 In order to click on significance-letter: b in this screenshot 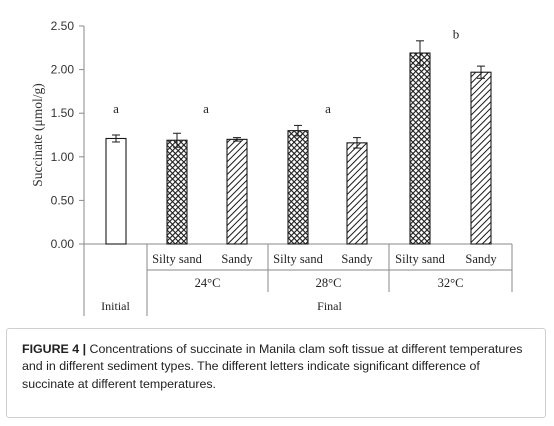, I will do `click(456, 34)`.